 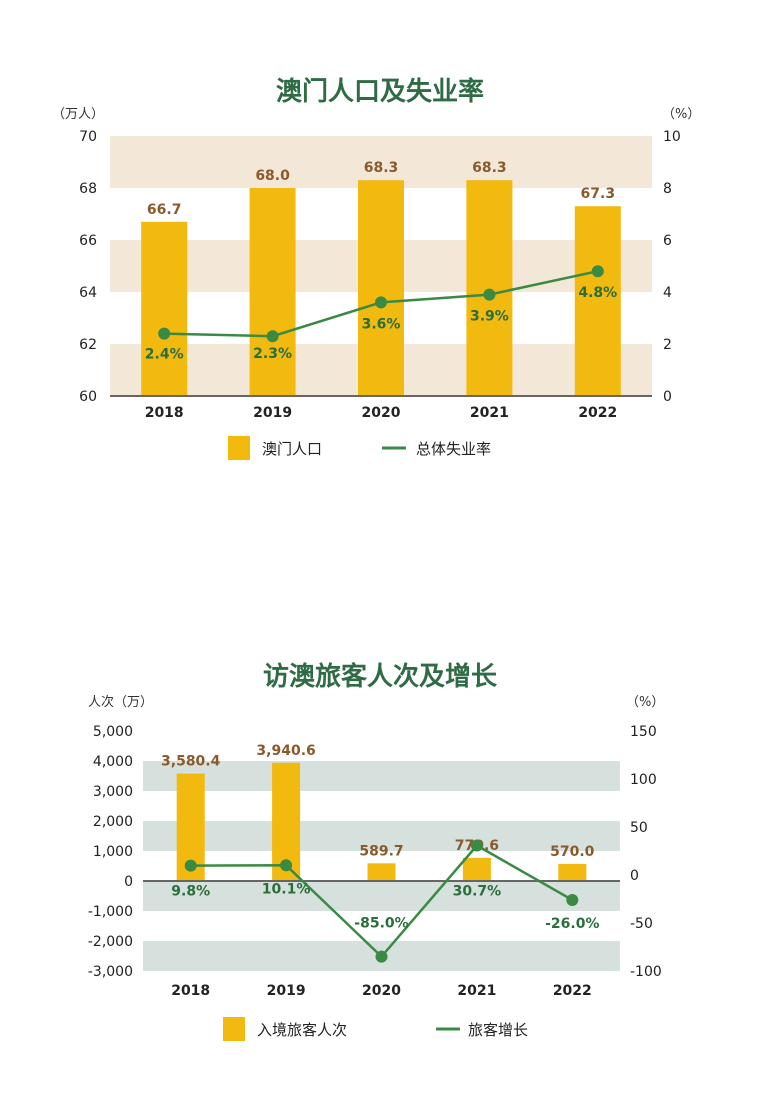 I want to click on line-data-label: -26.0%, so click(x=572, y=924).